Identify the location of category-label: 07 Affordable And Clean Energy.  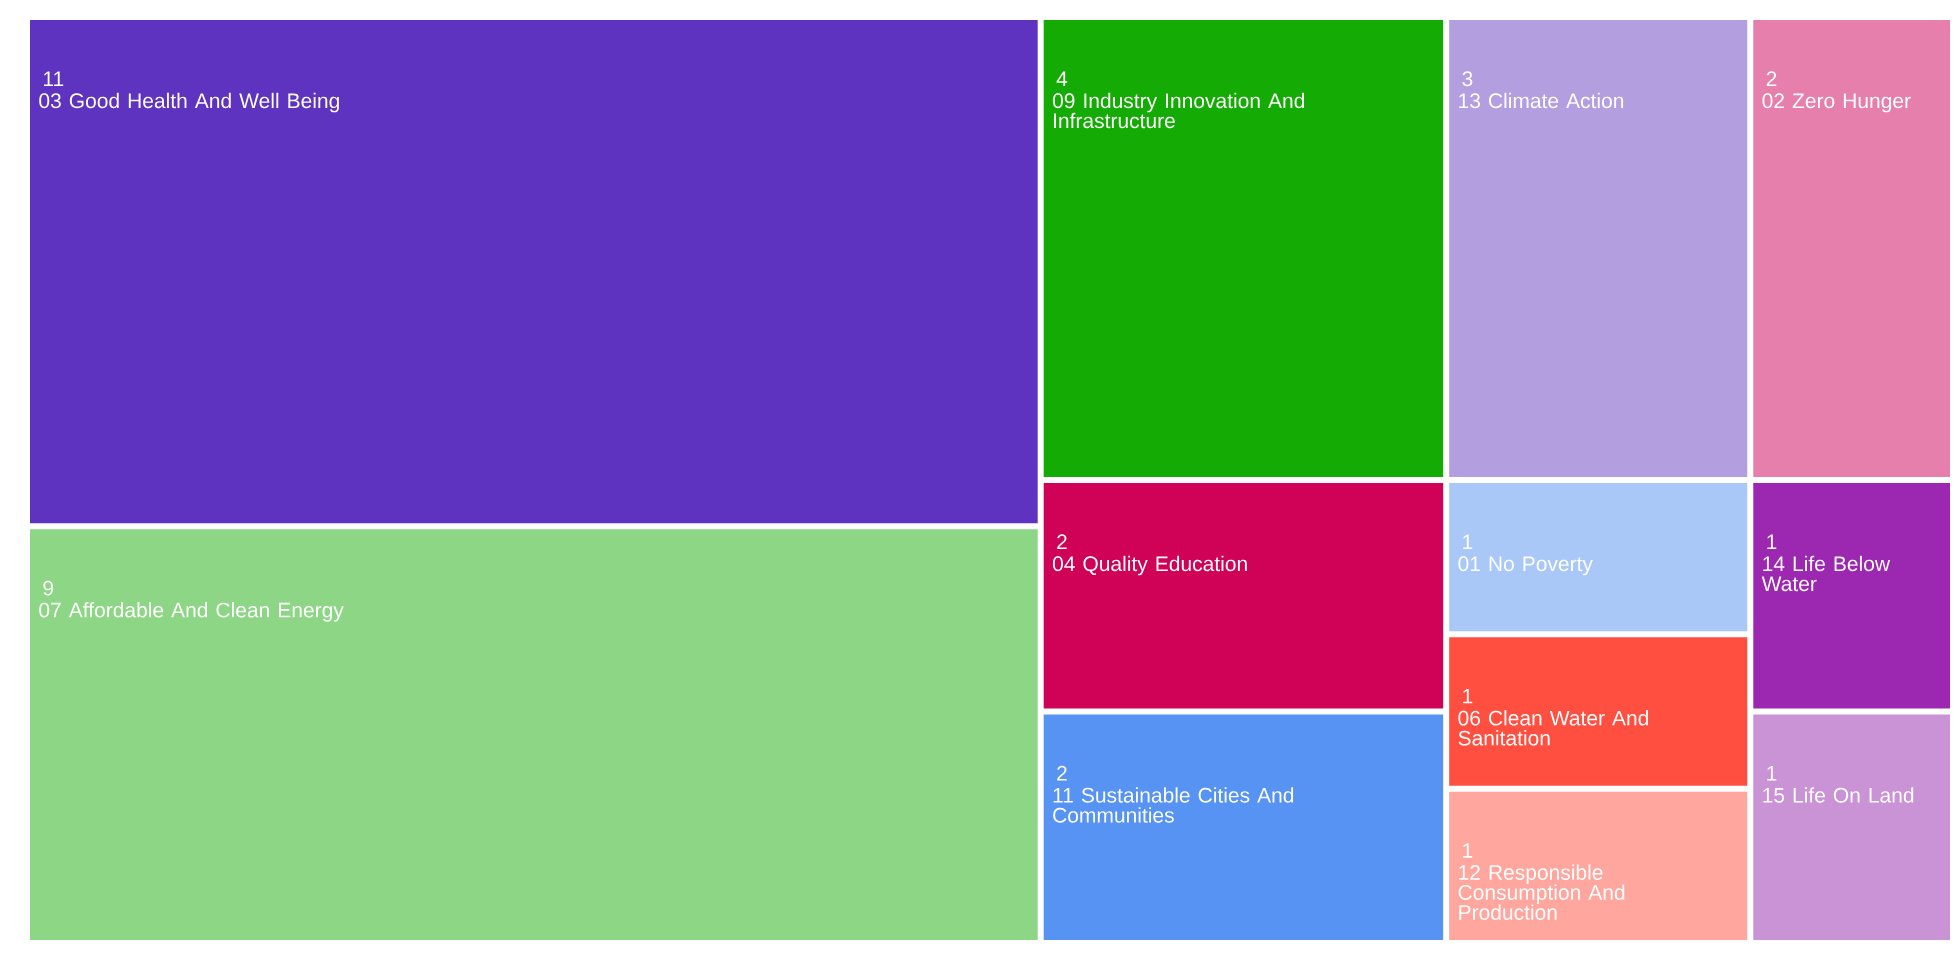
(191, 612).